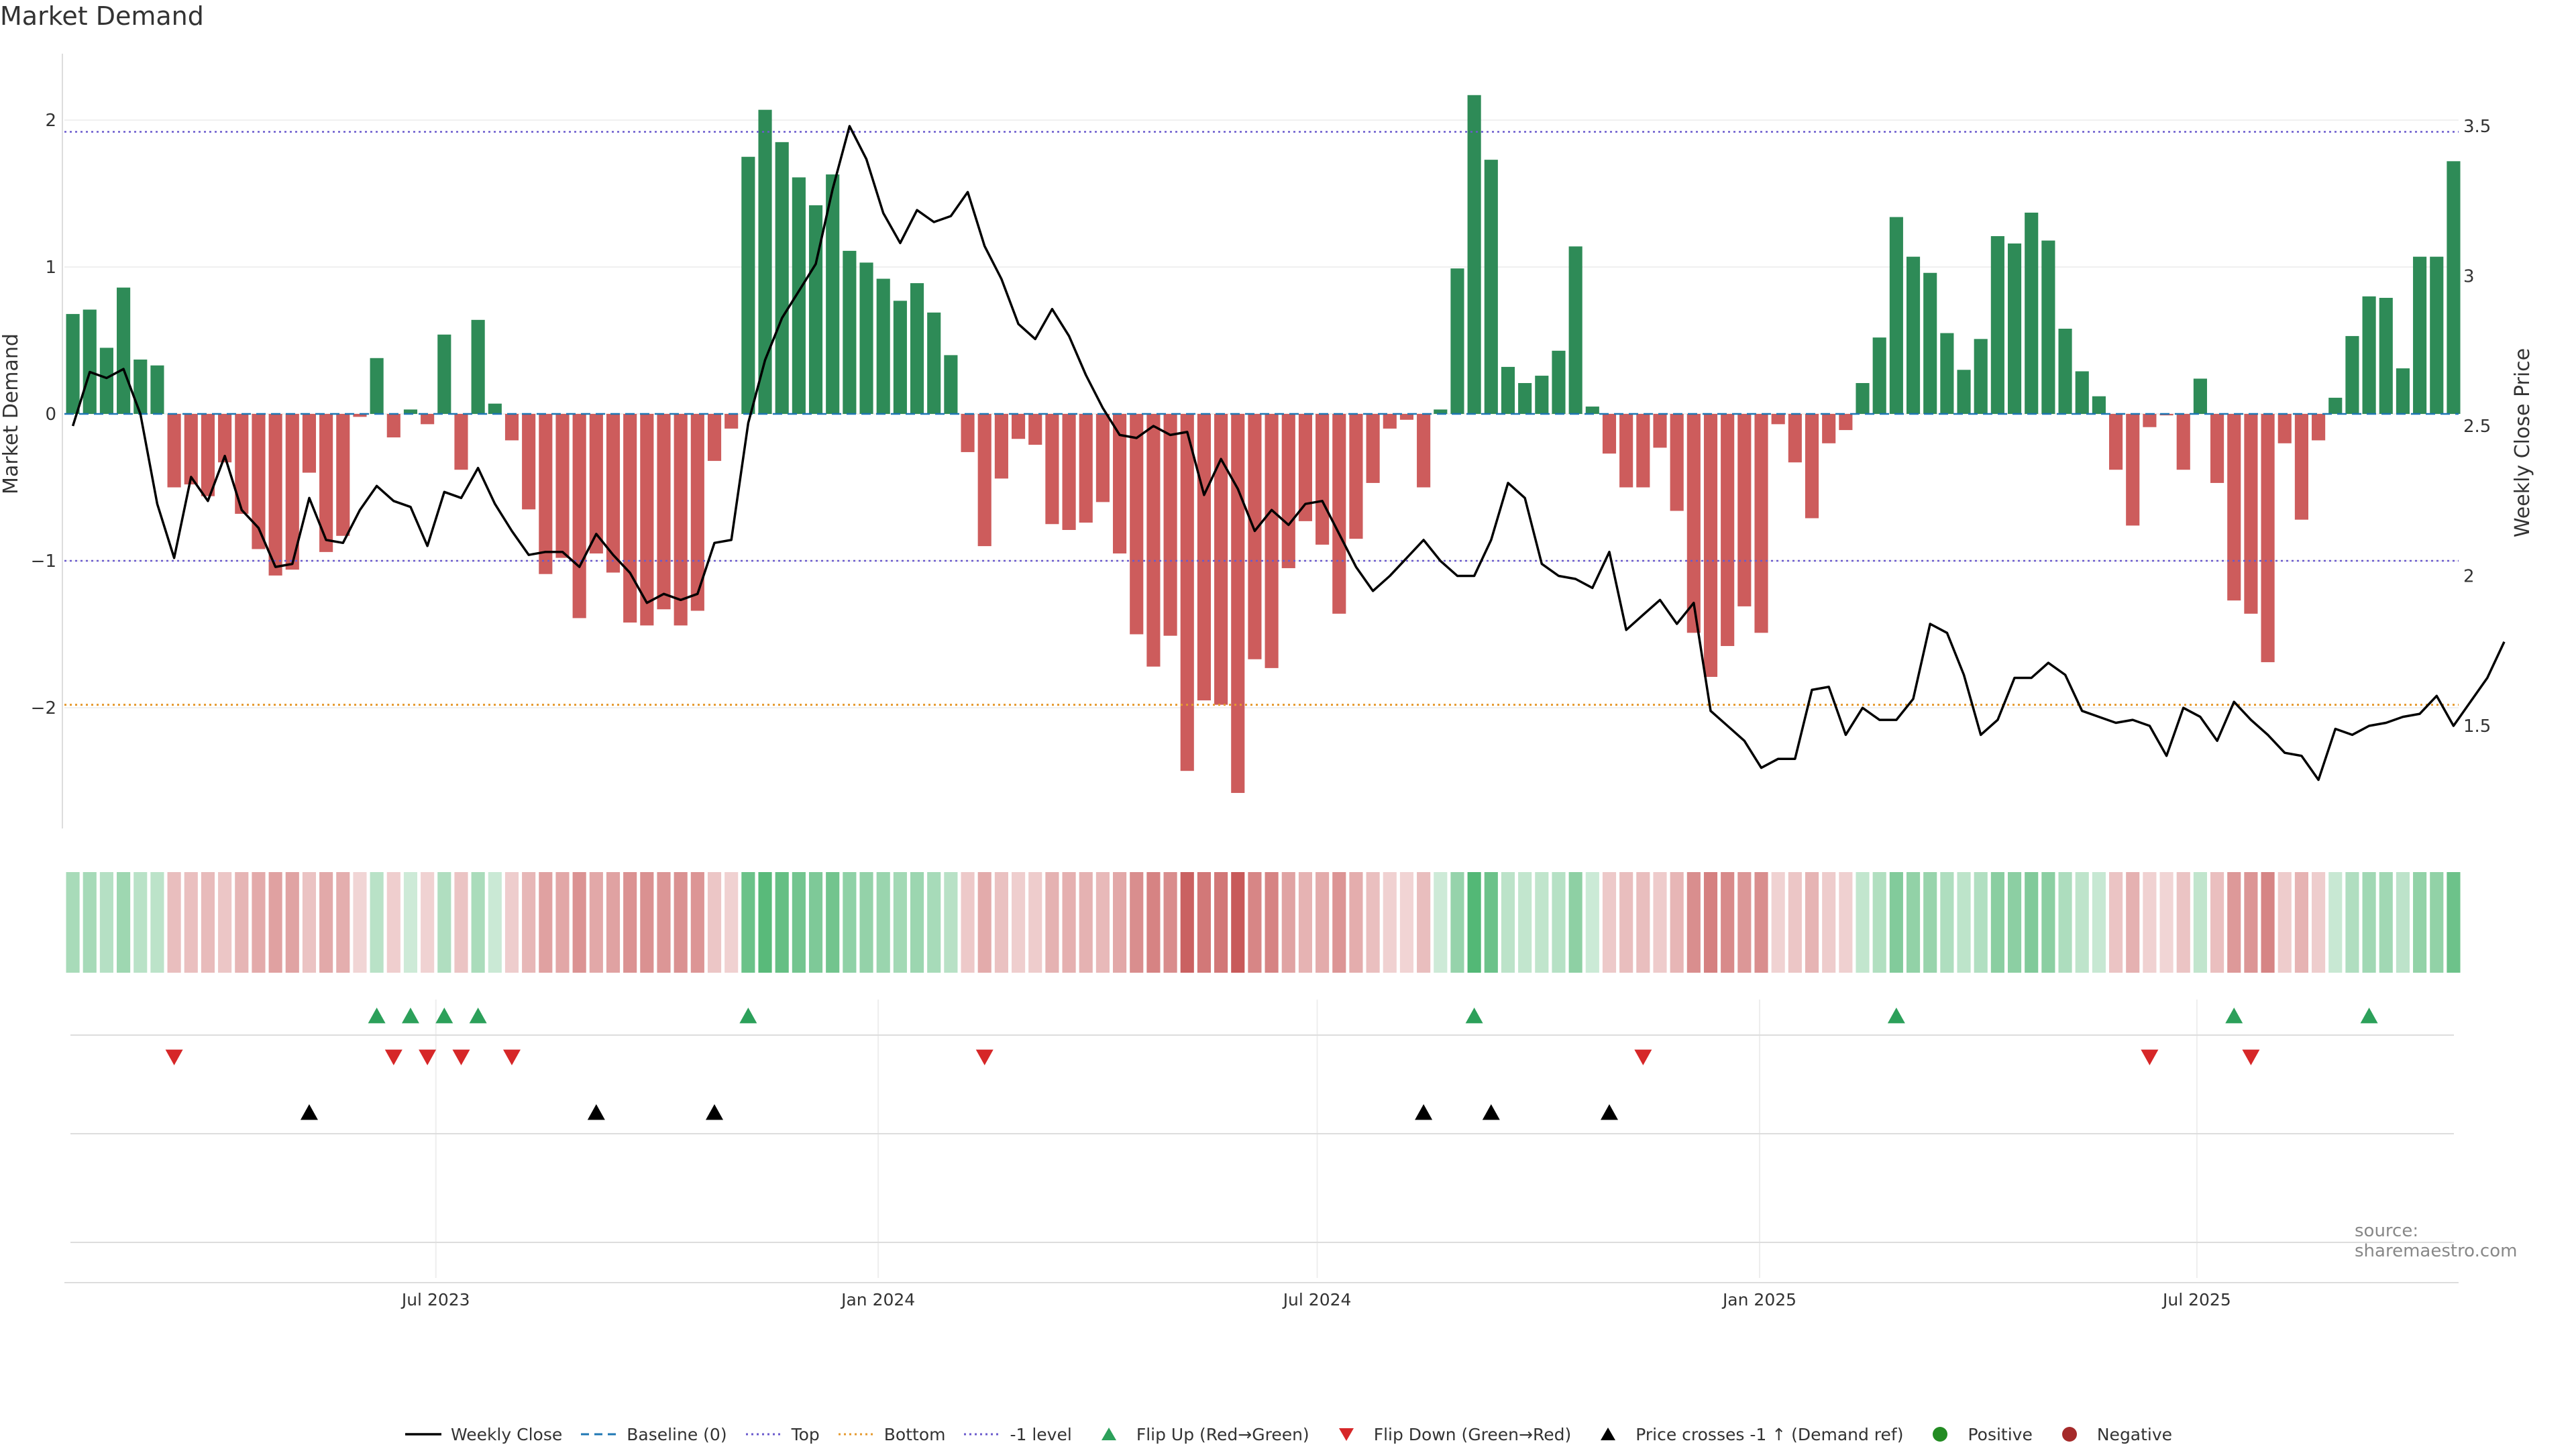 The image size is (2576, 1449). What do you see at coordinates (1222, 1434) in the screenshot?
I see `legend-label: Flip Up (Red→Green)` at bounding box center [1222, 1434].